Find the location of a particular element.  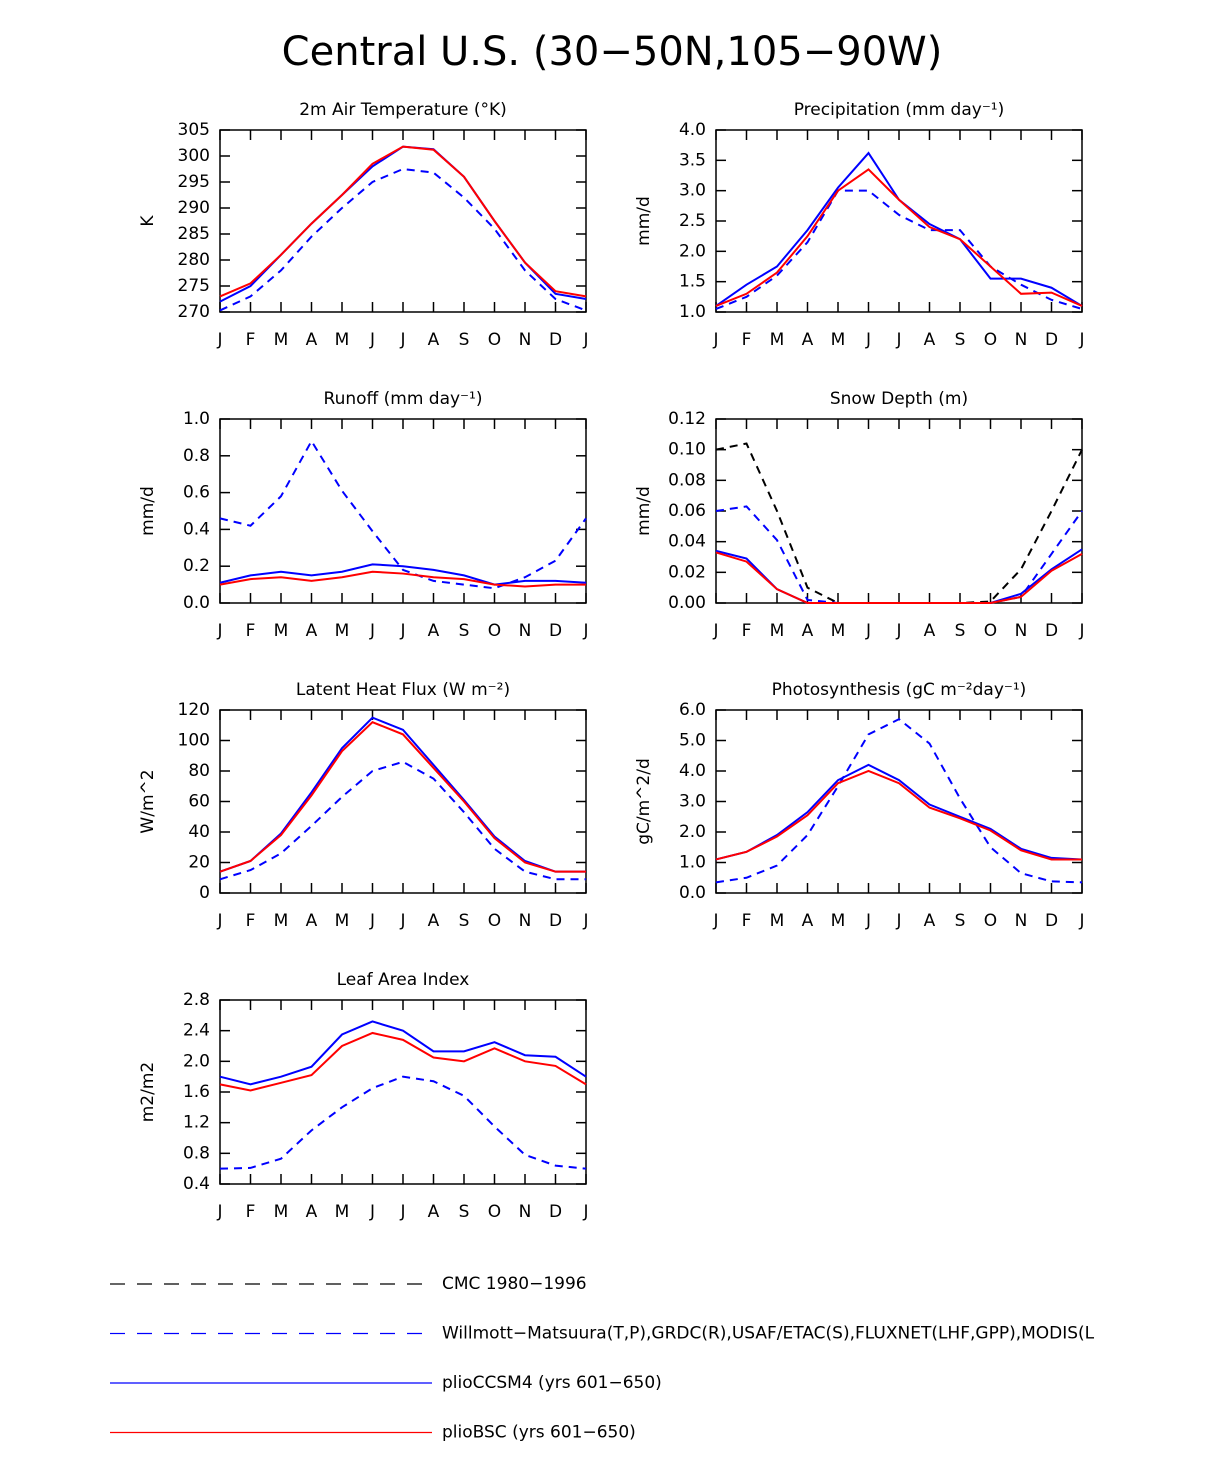

y-tick-label: 275 is located at coordinates (194, 286).